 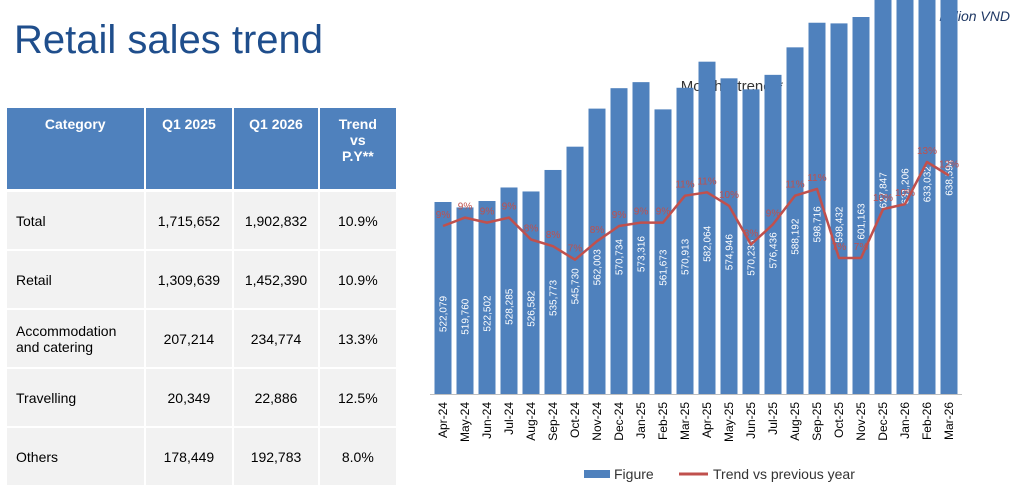 I want to click on cell-category: Retail, so click(x=76, y=280).